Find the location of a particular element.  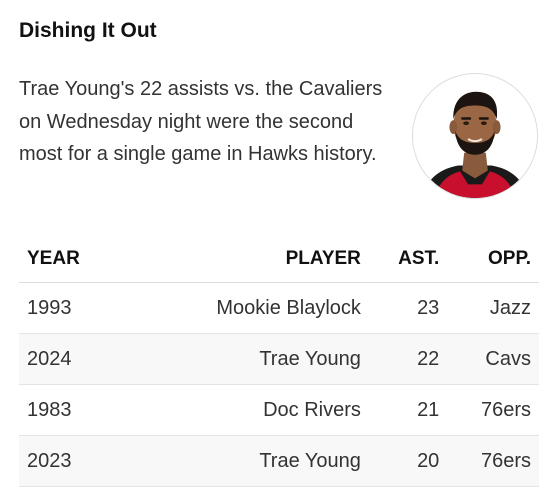

column-header-year: YEAR is located at coordinates (69, 259).